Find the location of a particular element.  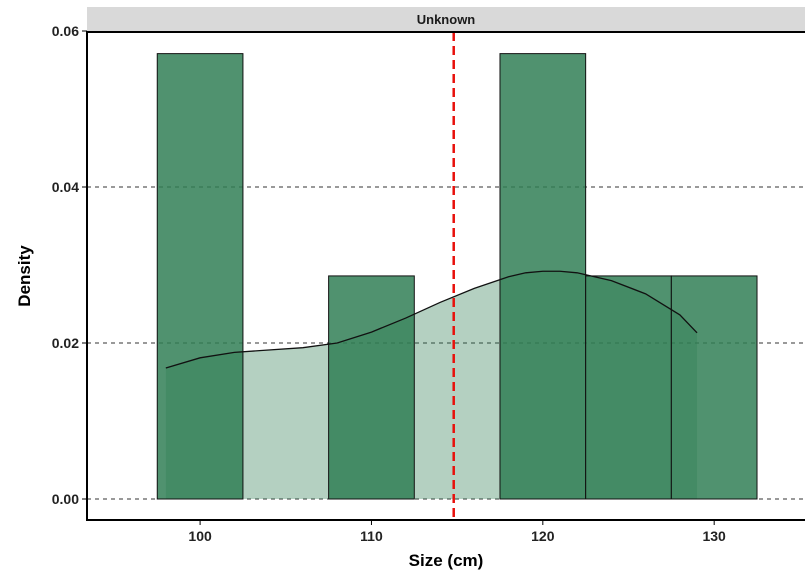

x-tick-label-3: 130 is located at coordinates (714, 536).